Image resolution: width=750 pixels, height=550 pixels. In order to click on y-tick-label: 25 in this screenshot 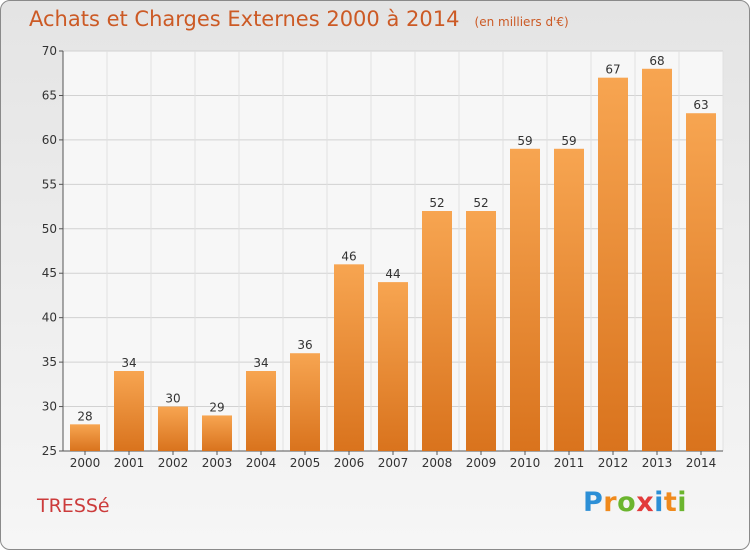, I will do `click(49, 451)`.